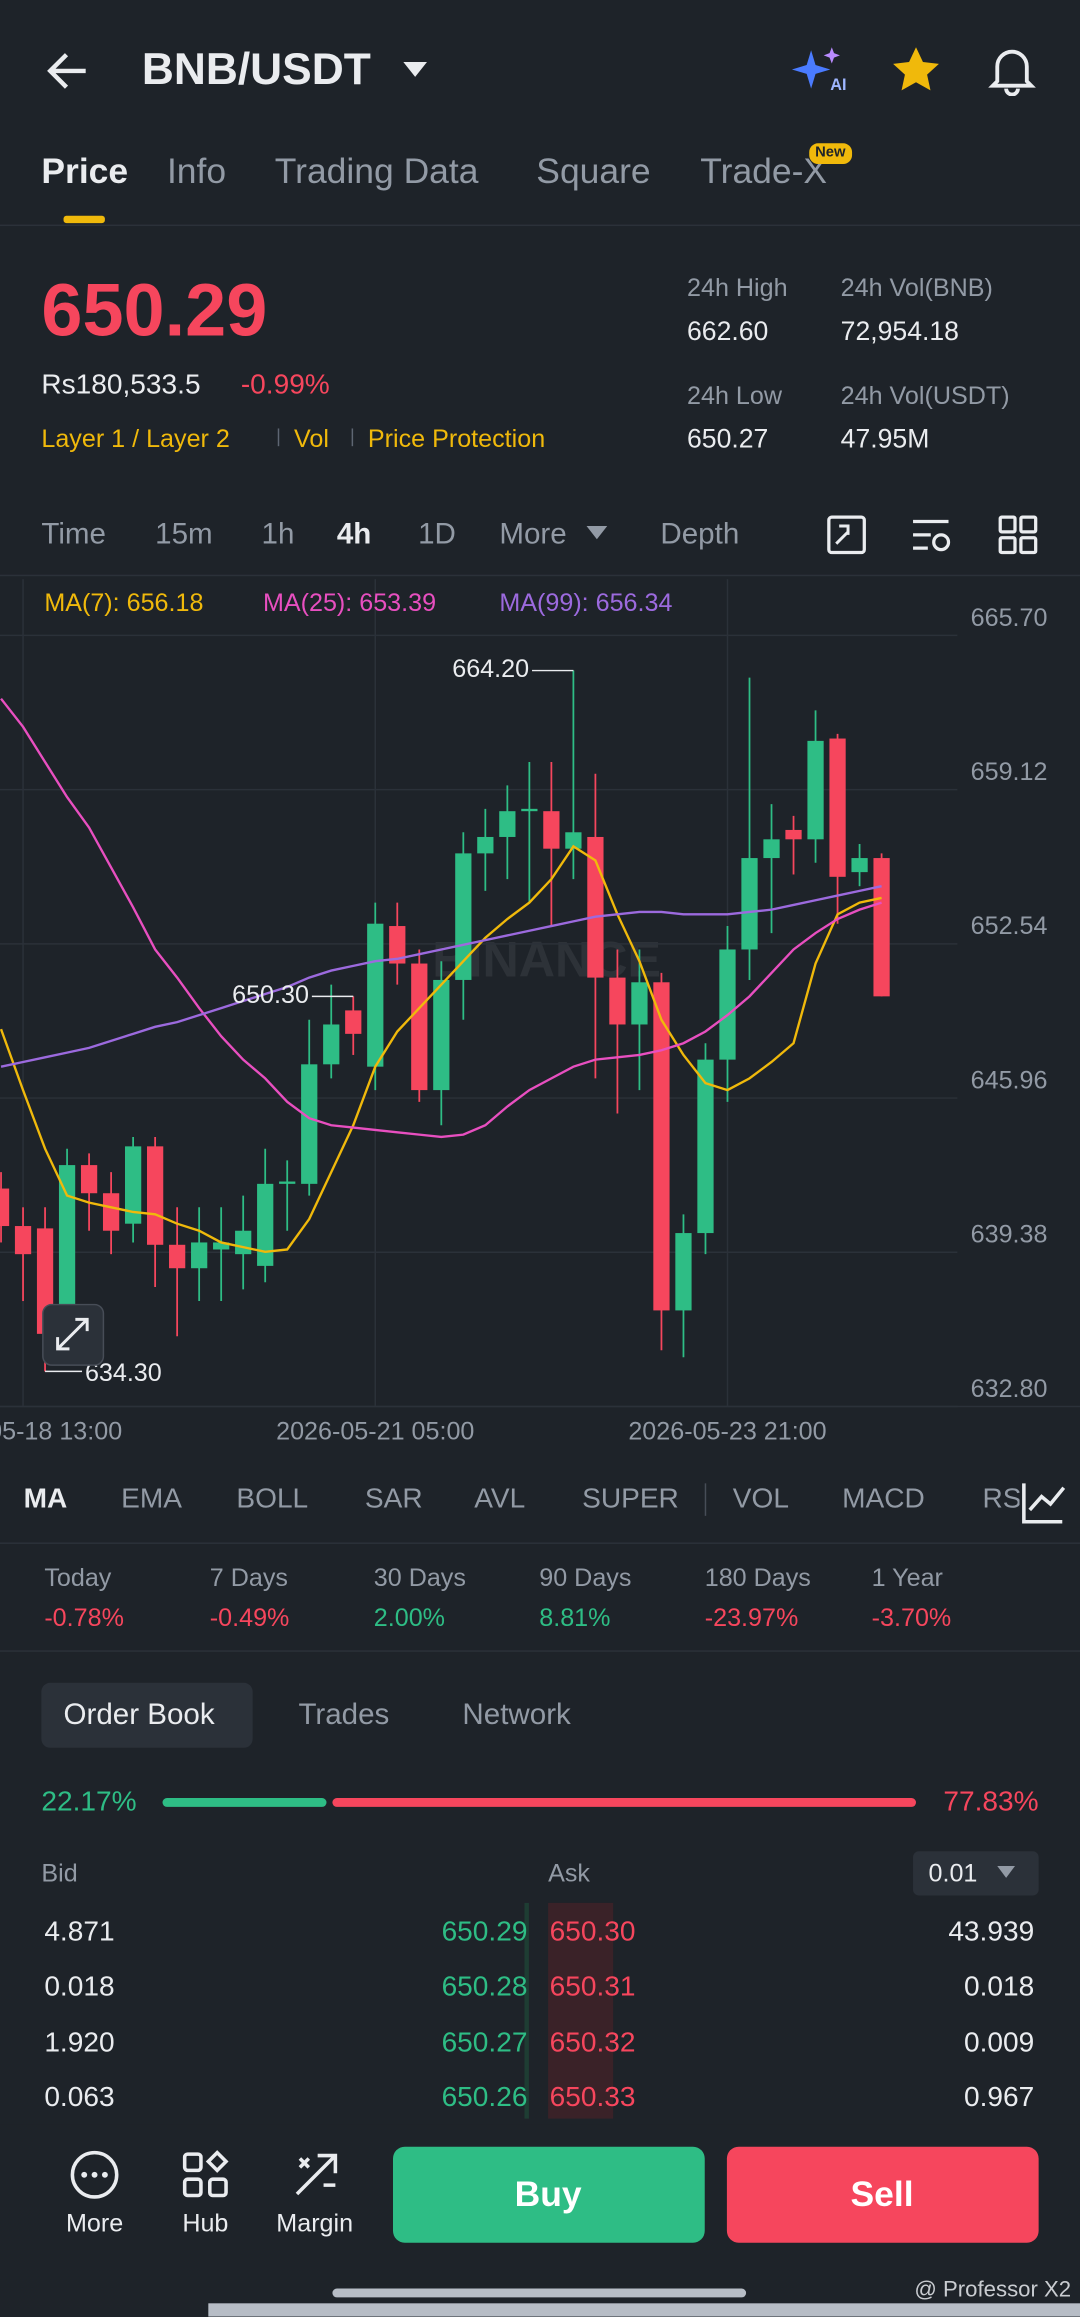  I want to click on bid-price: 650.28, so click(484, 1988).